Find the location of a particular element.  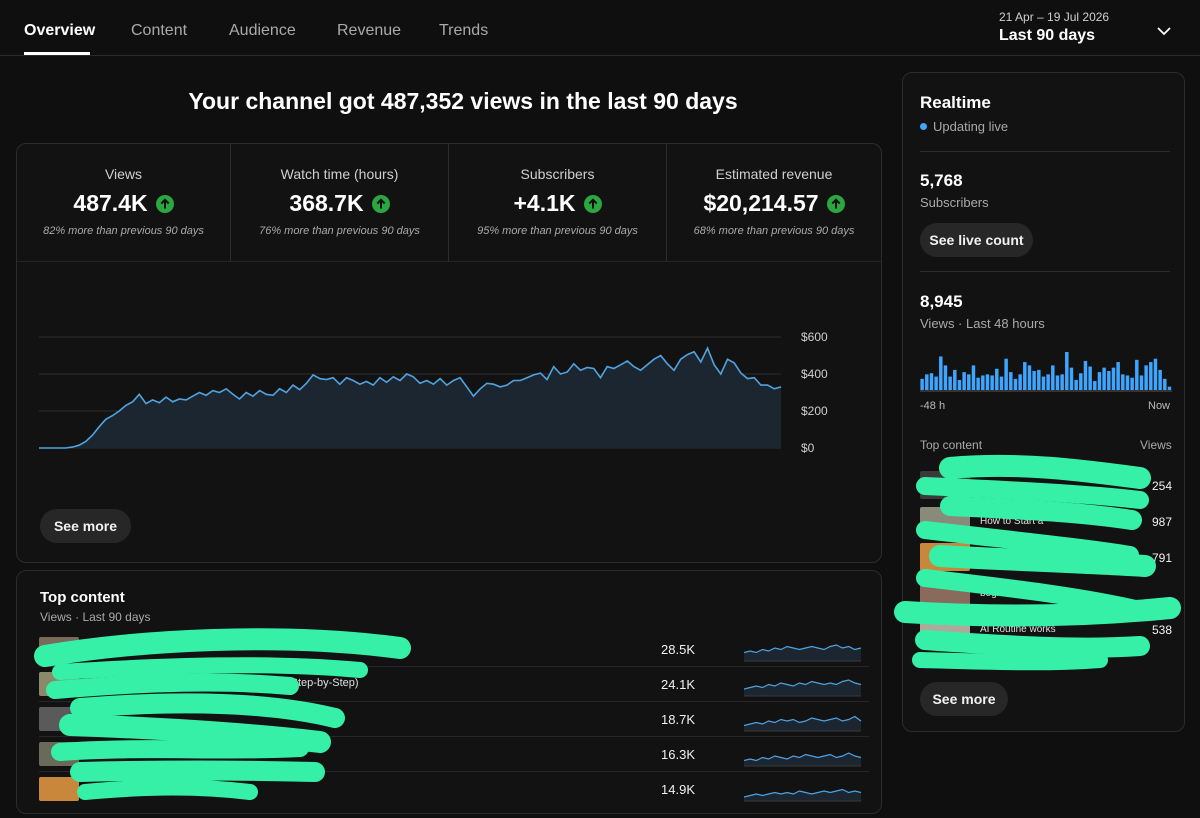

date-range-selector: 21 Apr – 19 Jul 2026 Last 90 days is located at coordinates (1089, 28).